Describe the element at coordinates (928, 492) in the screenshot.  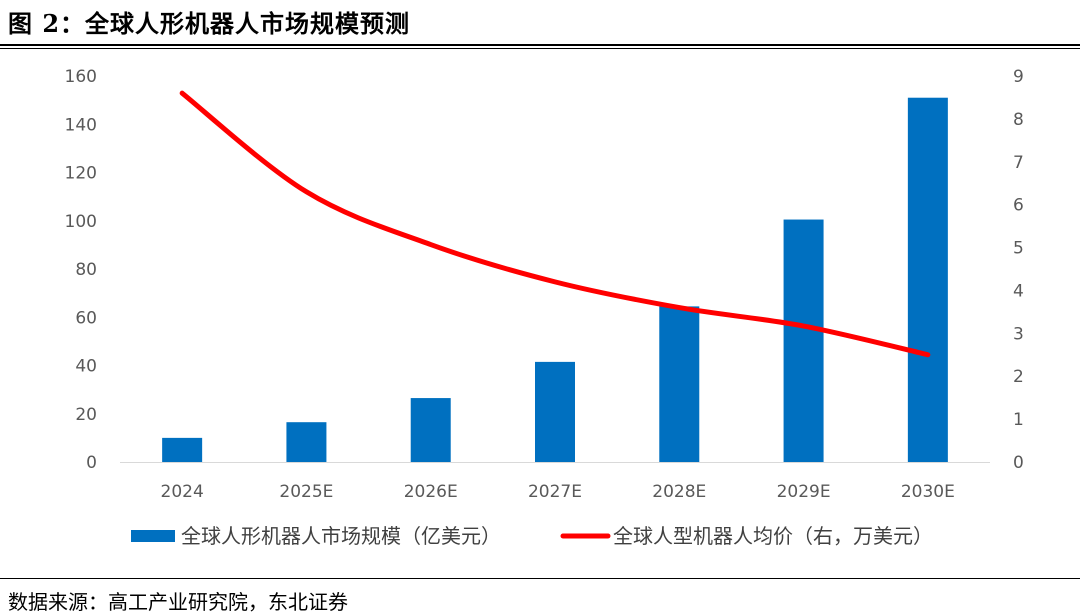
I see `x-tick-label: 2030E` at that location.